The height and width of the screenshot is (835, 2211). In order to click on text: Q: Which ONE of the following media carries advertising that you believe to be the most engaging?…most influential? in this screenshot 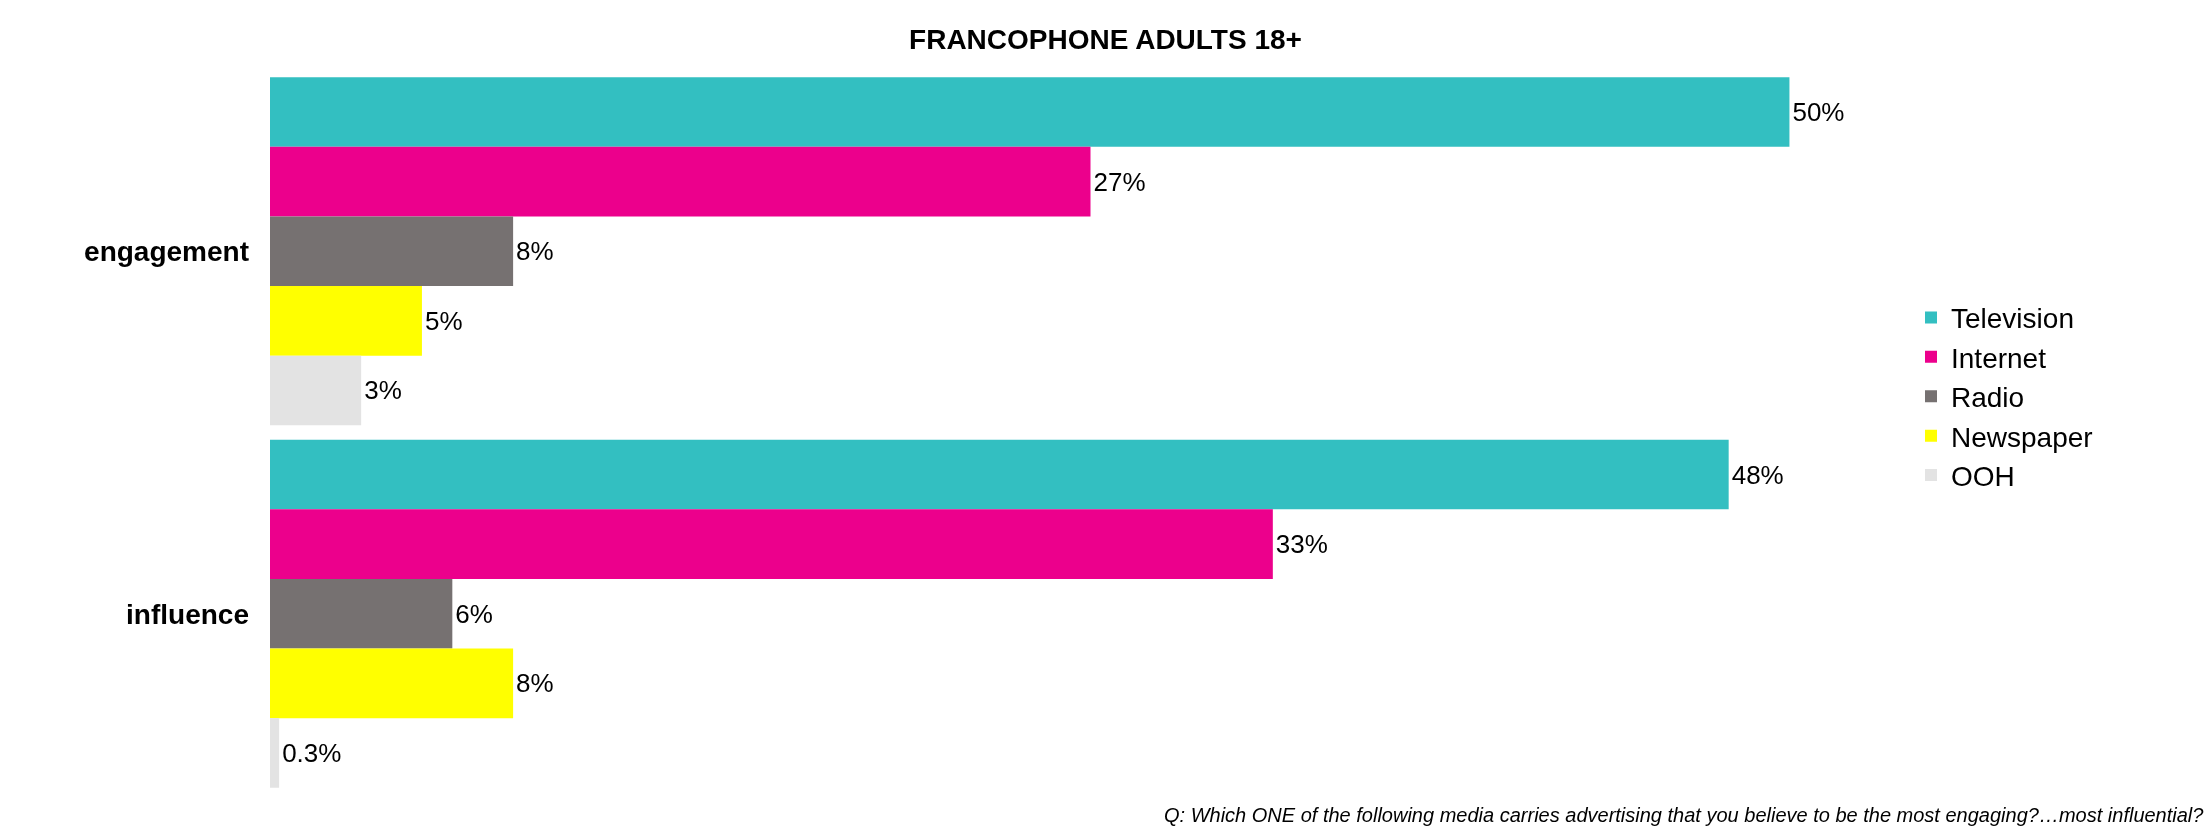, I will do `click(1684, 815)`.